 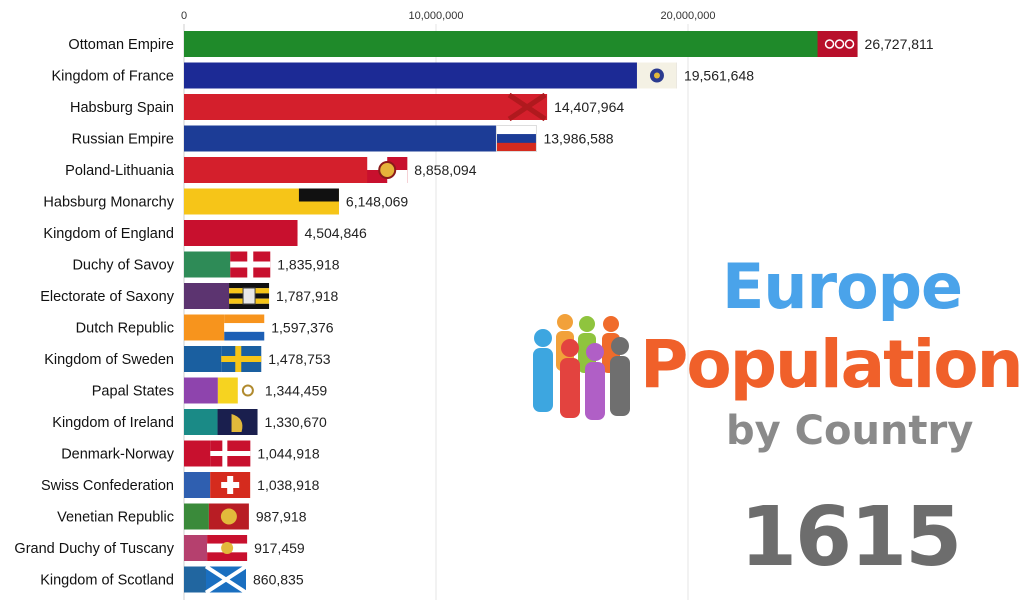 What do you see at coordinates (228, 516) in the screenshot?
I see `venice-flag-icon` at bounding box center [228, 516].